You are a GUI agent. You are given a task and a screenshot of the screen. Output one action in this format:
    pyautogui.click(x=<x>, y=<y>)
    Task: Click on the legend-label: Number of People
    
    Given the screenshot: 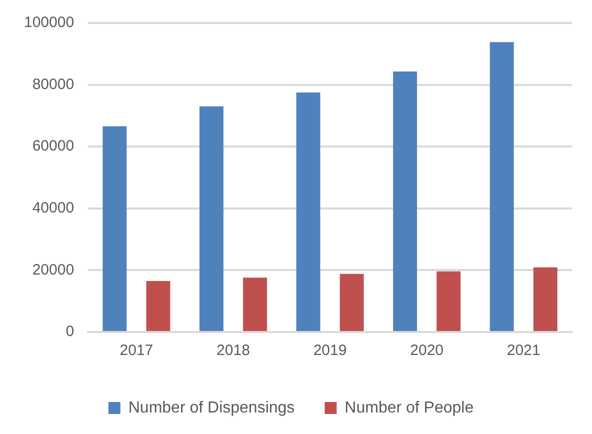 What is the action you would take?
    pyautogui.click(x=409, y=407)
    